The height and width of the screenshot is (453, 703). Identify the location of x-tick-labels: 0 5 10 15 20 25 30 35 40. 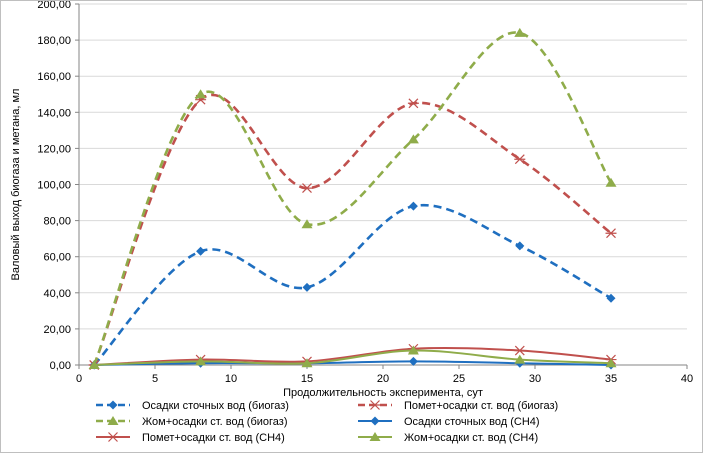
(384, 379).